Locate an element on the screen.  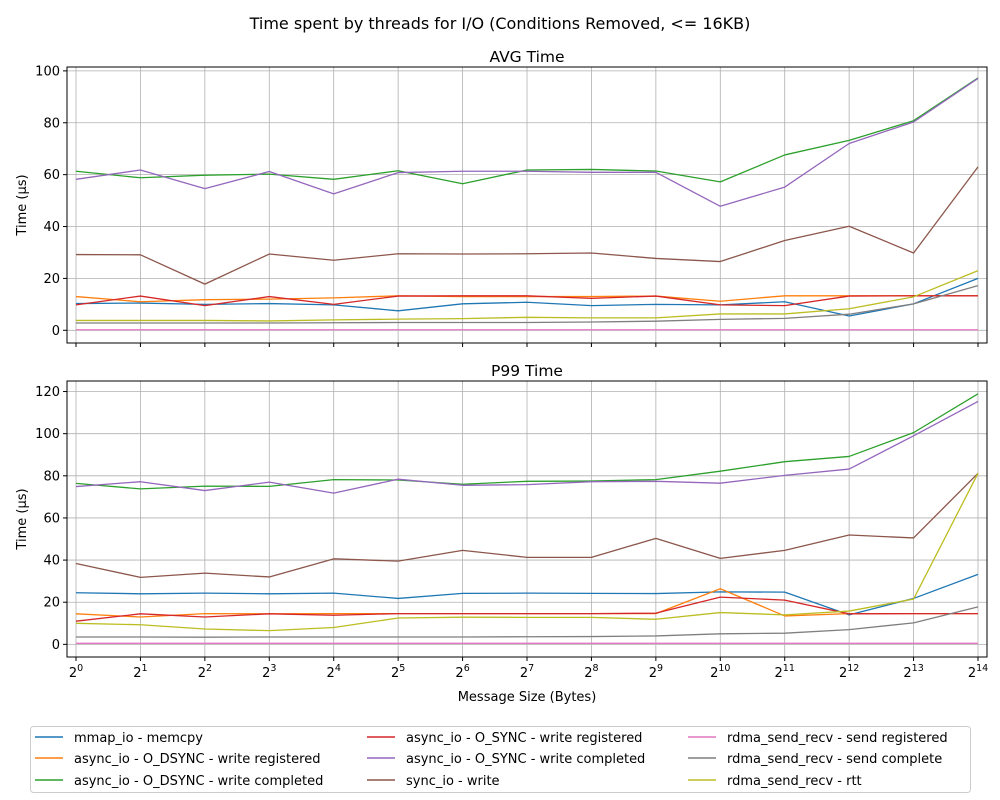
legend-item: async_io - O_SYNC - write registered is located at coordinates (504, 738).